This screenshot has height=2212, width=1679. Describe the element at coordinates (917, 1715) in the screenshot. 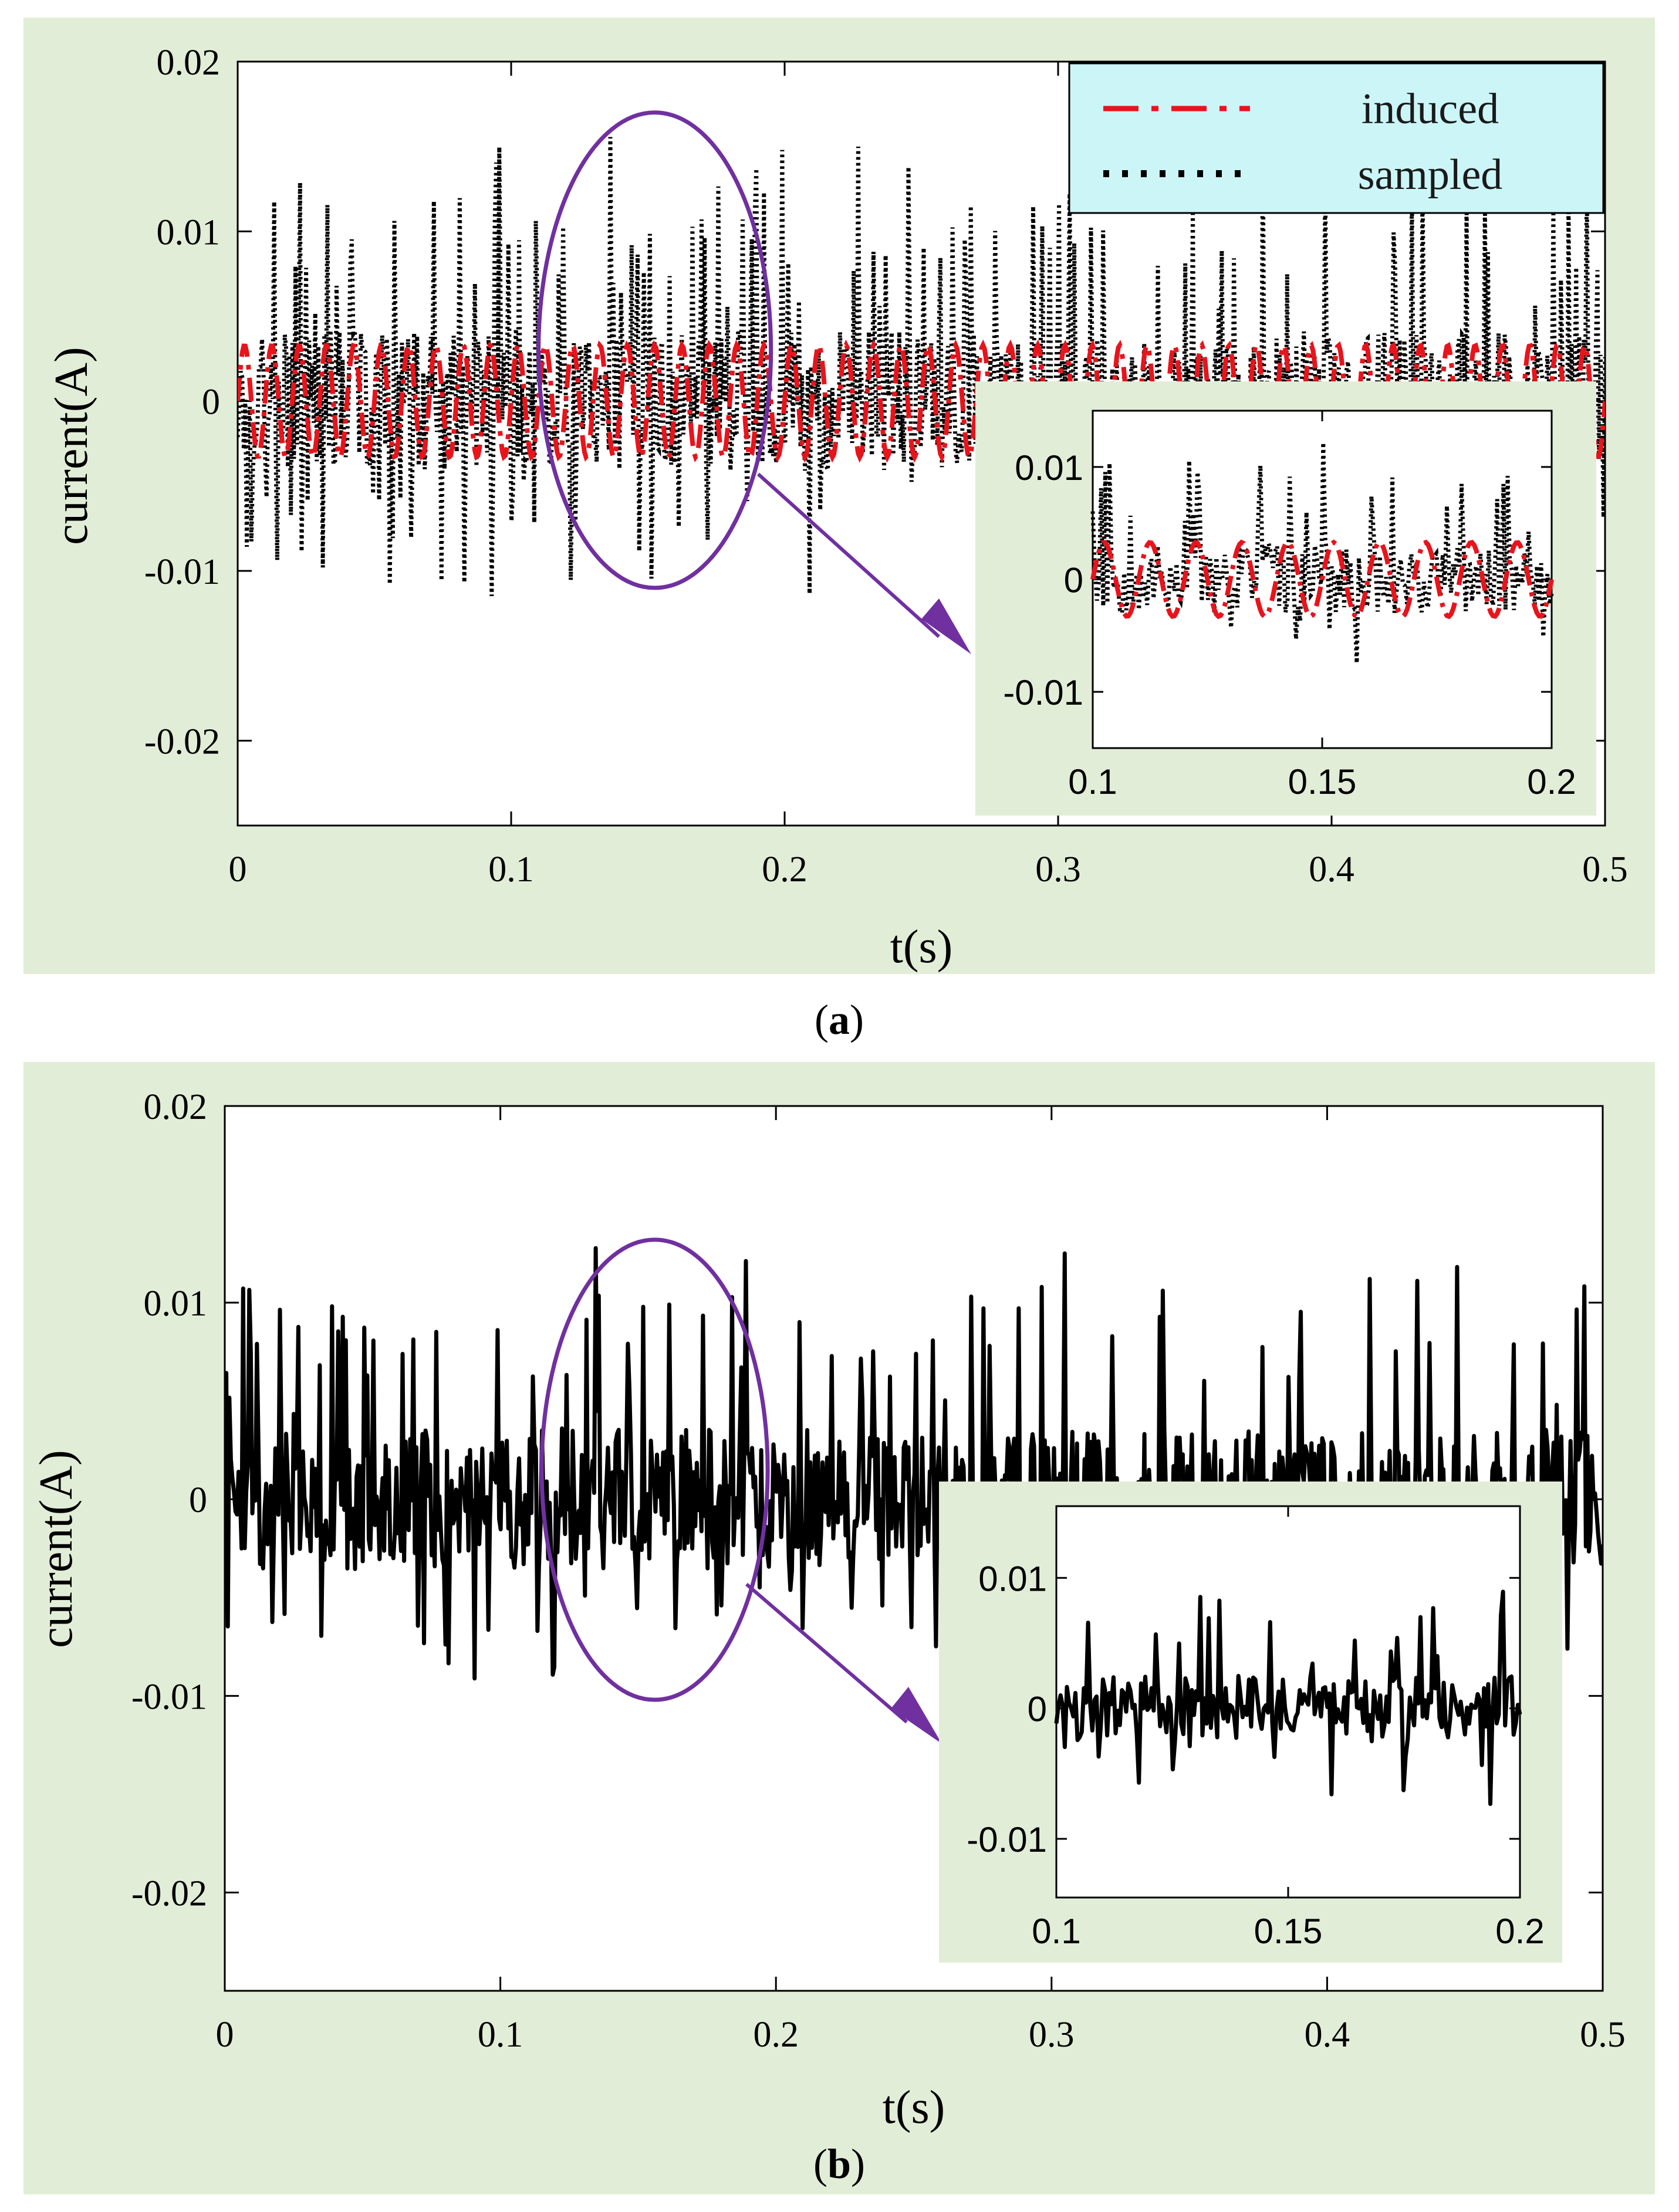

I see `panel-b-arrowhead-icon` at that location.